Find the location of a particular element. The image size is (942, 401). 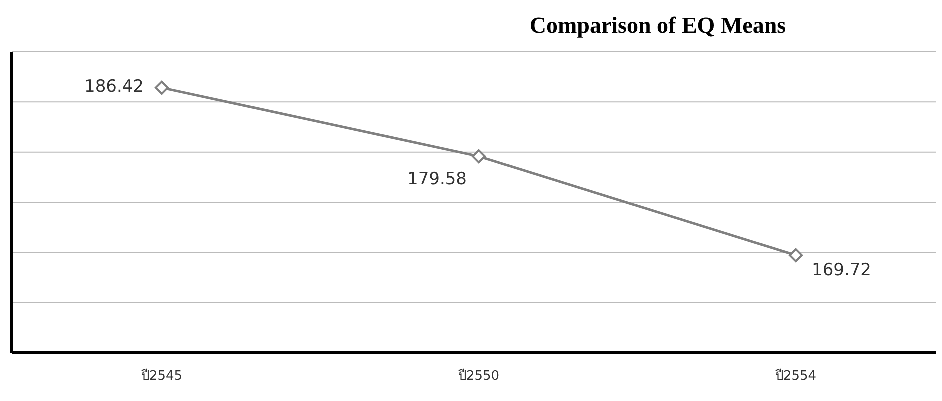

data-label: 179.58 is located at coordinates (437, 180).